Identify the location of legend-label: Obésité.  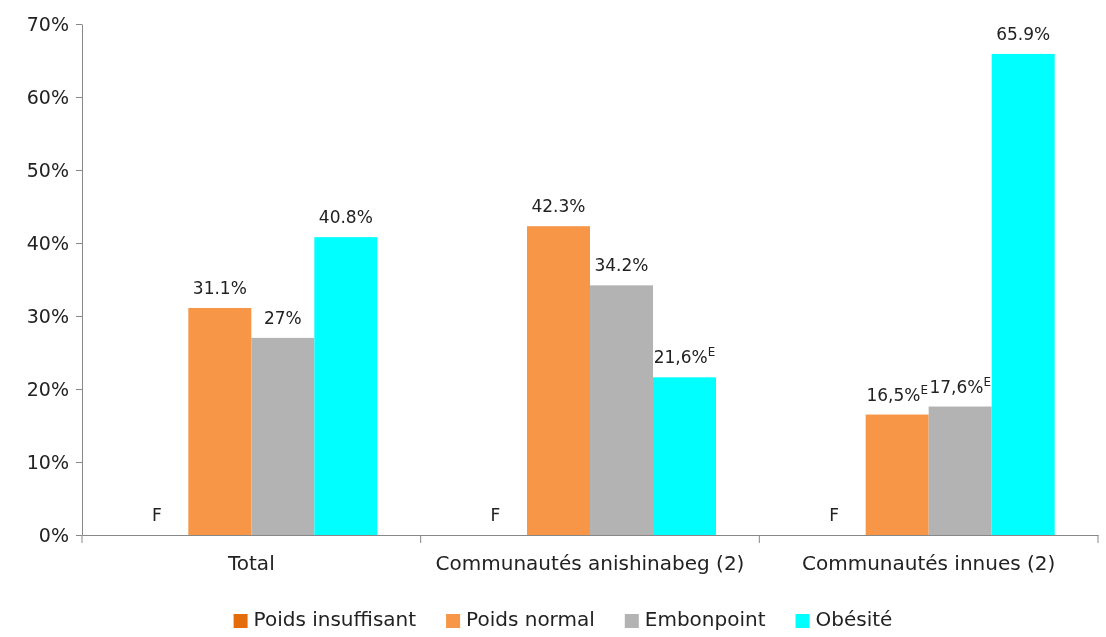
(854, 619).